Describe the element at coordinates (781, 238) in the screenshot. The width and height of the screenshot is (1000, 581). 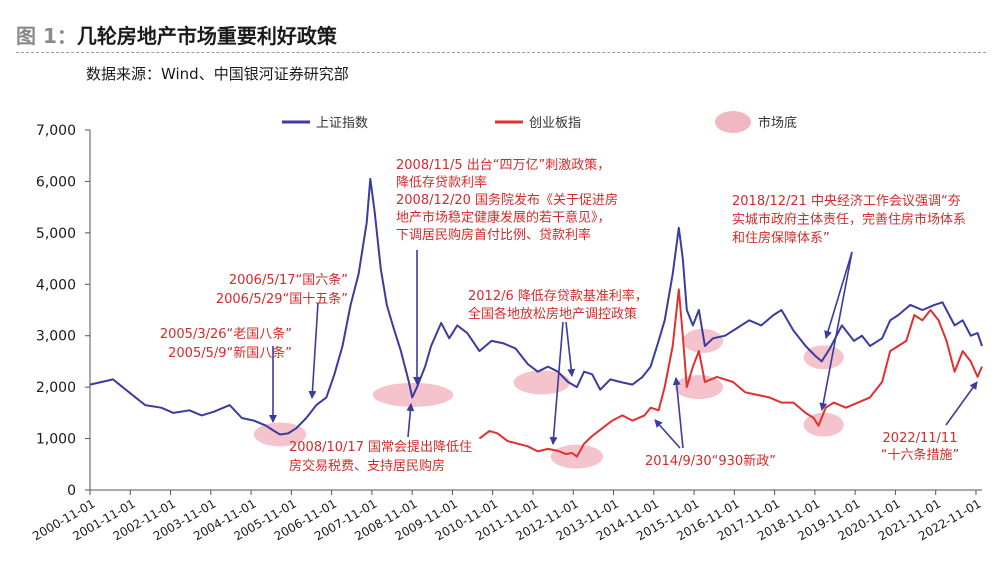
I see `annotation-a2018-line: 和住房保障体系”` at that location.